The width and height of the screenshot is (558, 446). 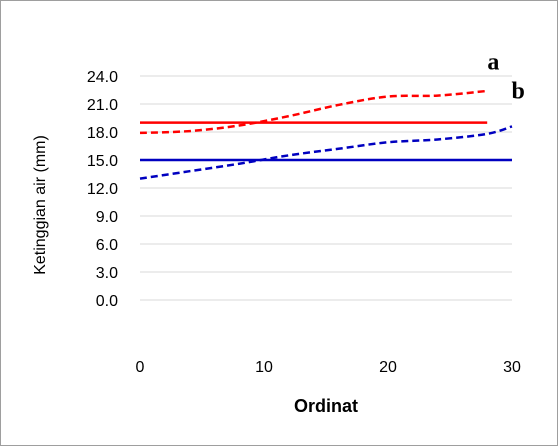 I want to click on x-tick-label: 0, so click(x=140, y=367).